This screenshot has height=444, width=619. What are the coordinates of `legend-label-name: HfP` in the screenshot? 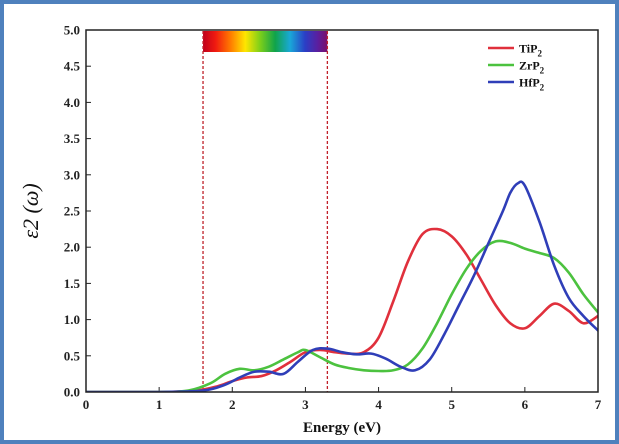 It's located at (529, 83).